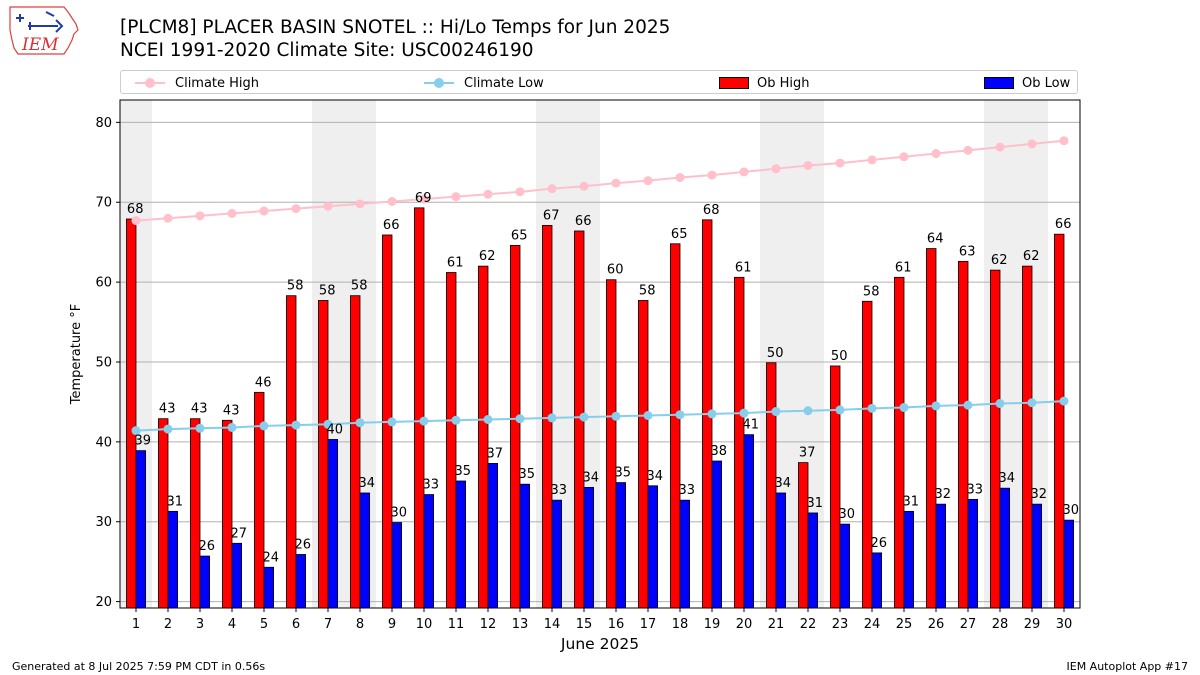 The height and width of the screenshot is (675, 1200). Describe the element at coordinates (583, 221) in the screenshot. I see `data-label-ob-high: 66` at that location.